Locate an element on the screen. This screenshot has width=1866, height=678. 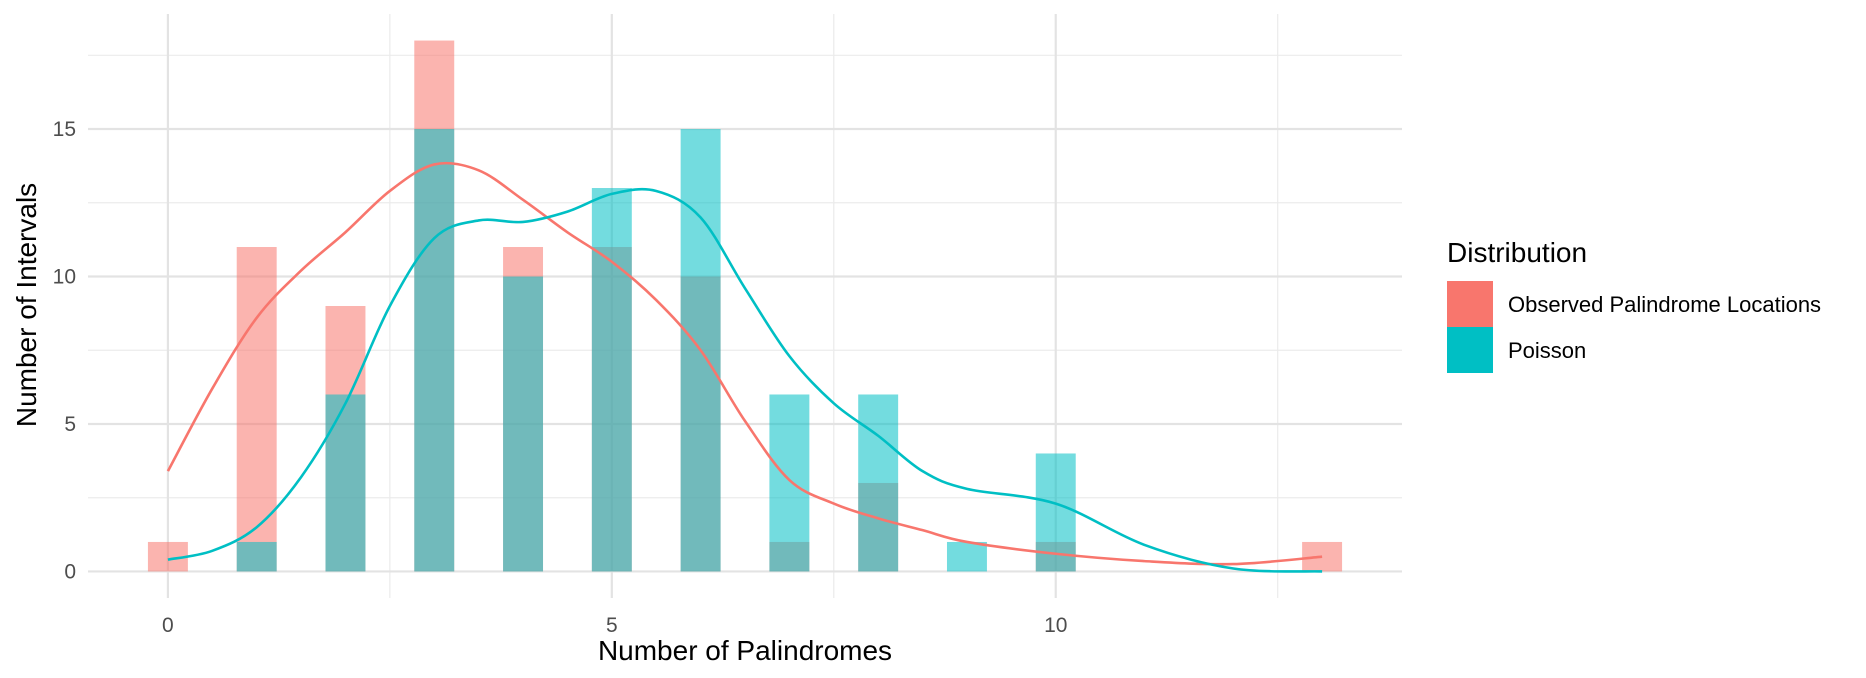
x-axis-title: Number of Palindromes is located at coordinates (745, 650).